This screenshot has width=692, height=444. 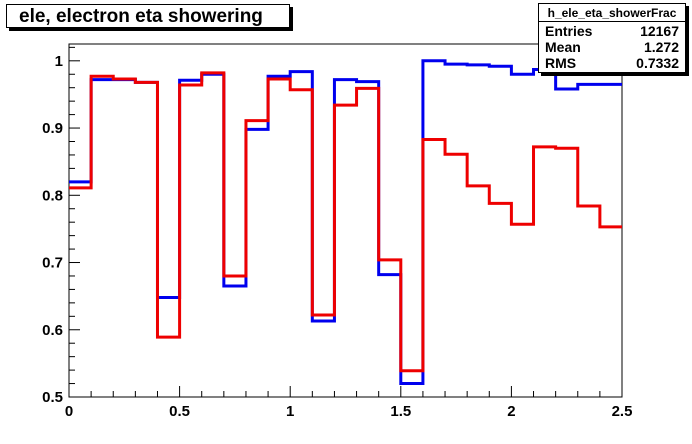 What do you see at coordinates (179, 411) in the screenshot?
I see `x-tick-label: 0.5` at bounding box center [179, 411].